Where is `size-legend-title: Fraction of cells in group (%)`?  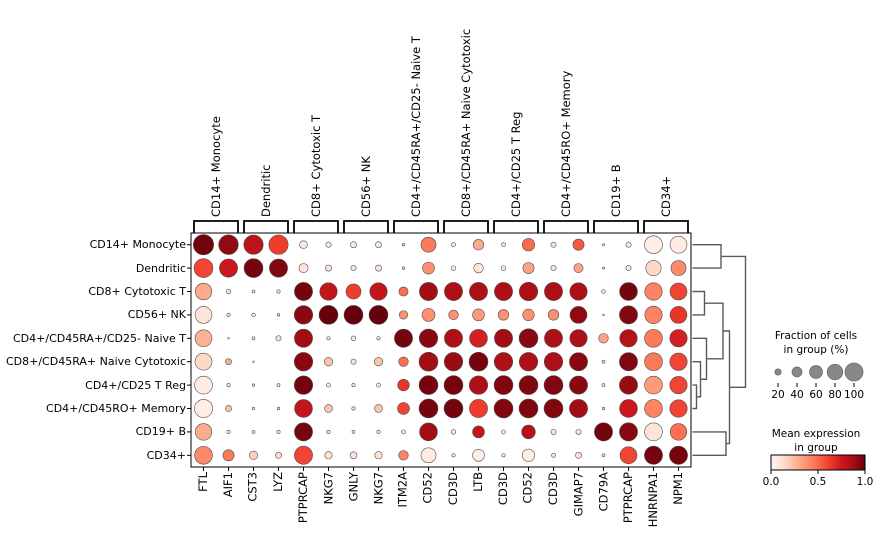
size-legend-title: Fraction of cells in group (%) is located at coordinates (816, 343).